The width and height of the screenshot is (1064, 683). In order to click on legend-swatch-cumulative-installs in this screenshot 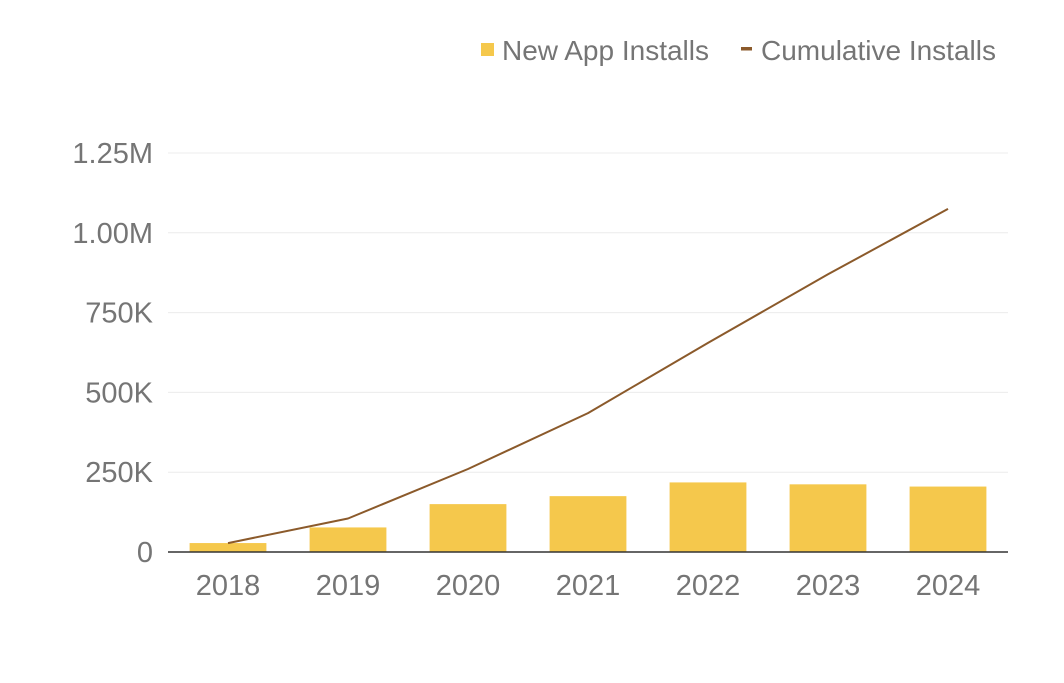, I will do `click(746, 49)`.